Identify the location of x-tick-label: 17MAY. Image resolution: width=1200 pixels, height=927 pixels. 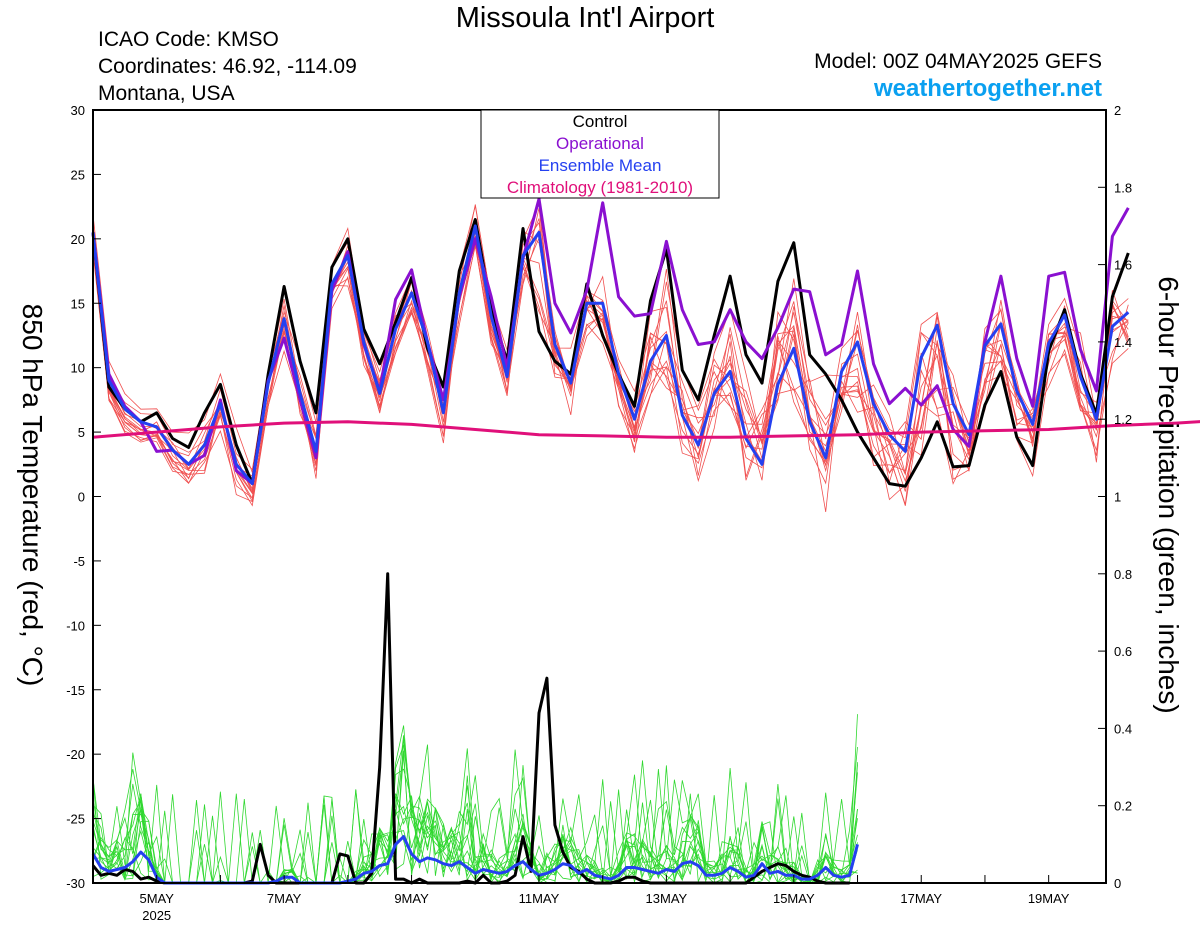
(921, 898).